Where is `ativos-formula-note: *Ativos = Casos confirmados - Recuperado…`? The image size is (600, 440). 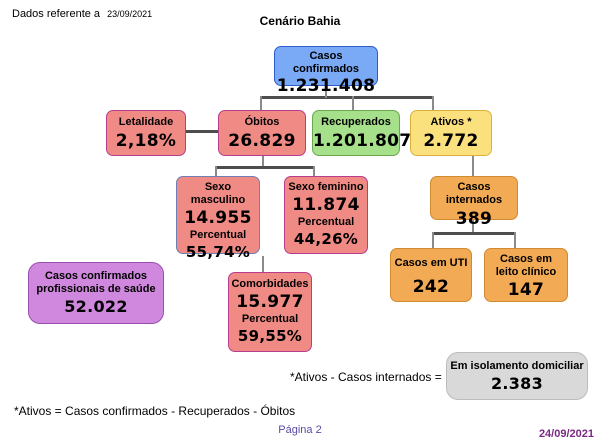
ativos-formula-note: *Ativos = Casos confirmados - Recuperado… is located at coordinates (155, 411).